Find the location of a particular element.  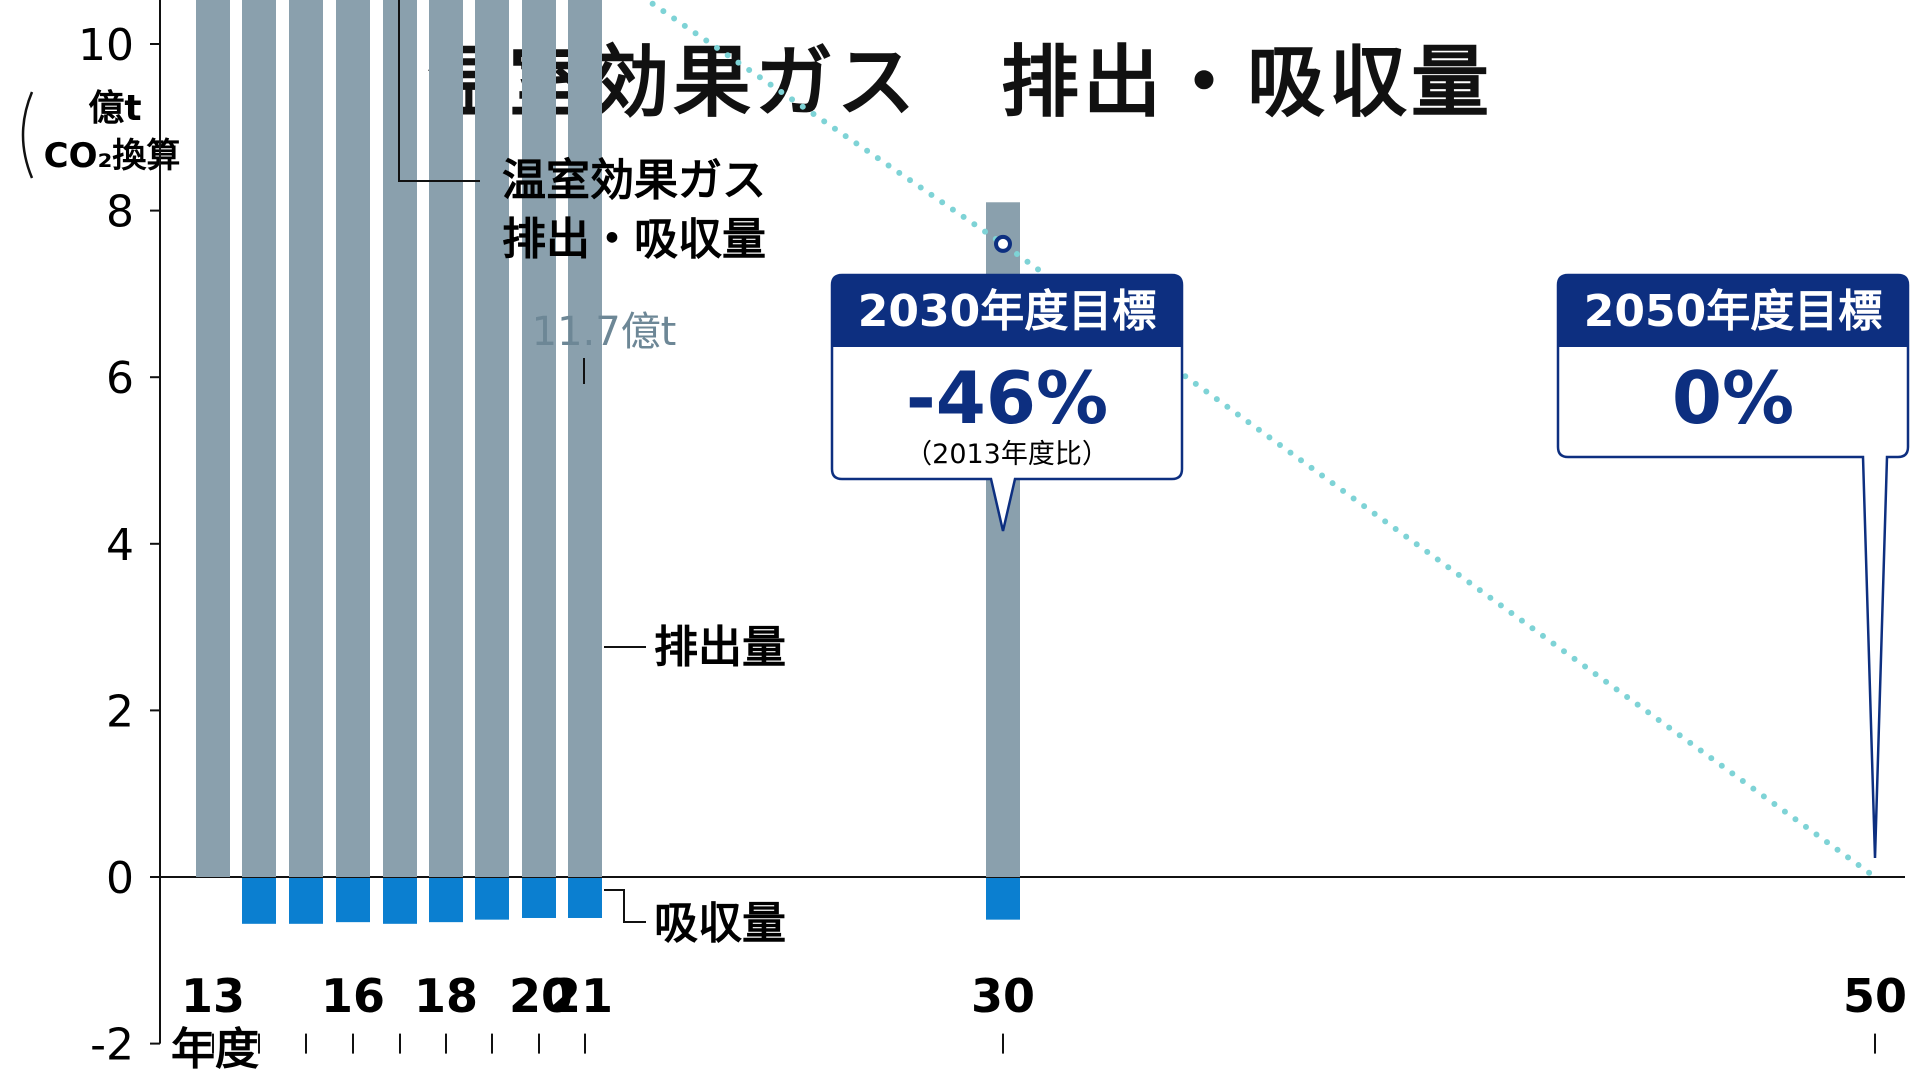

unit-line-2: CO₂換算 is located at coordinates (112, 156).